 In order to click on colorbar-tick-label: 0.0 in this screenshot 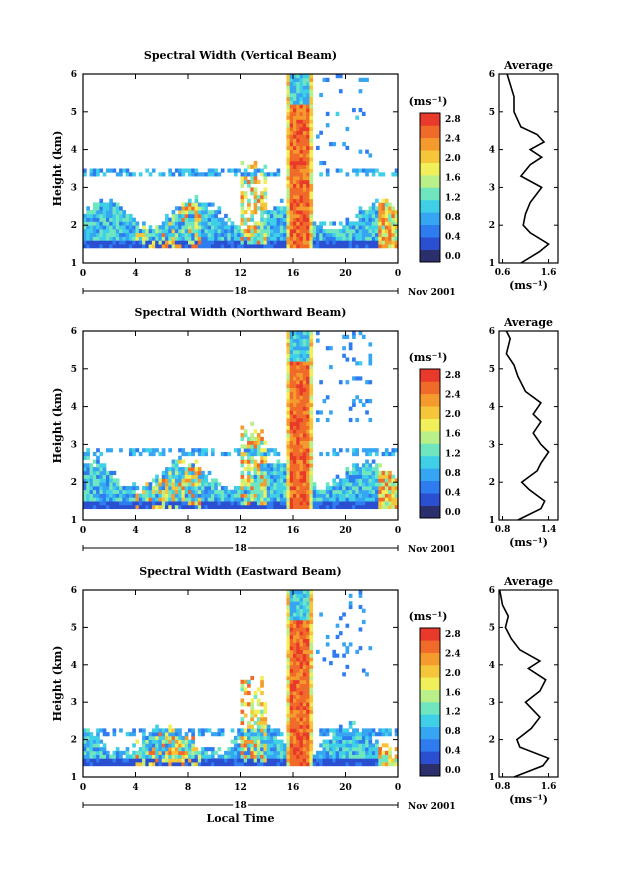, I will do `click(453, 513)`.